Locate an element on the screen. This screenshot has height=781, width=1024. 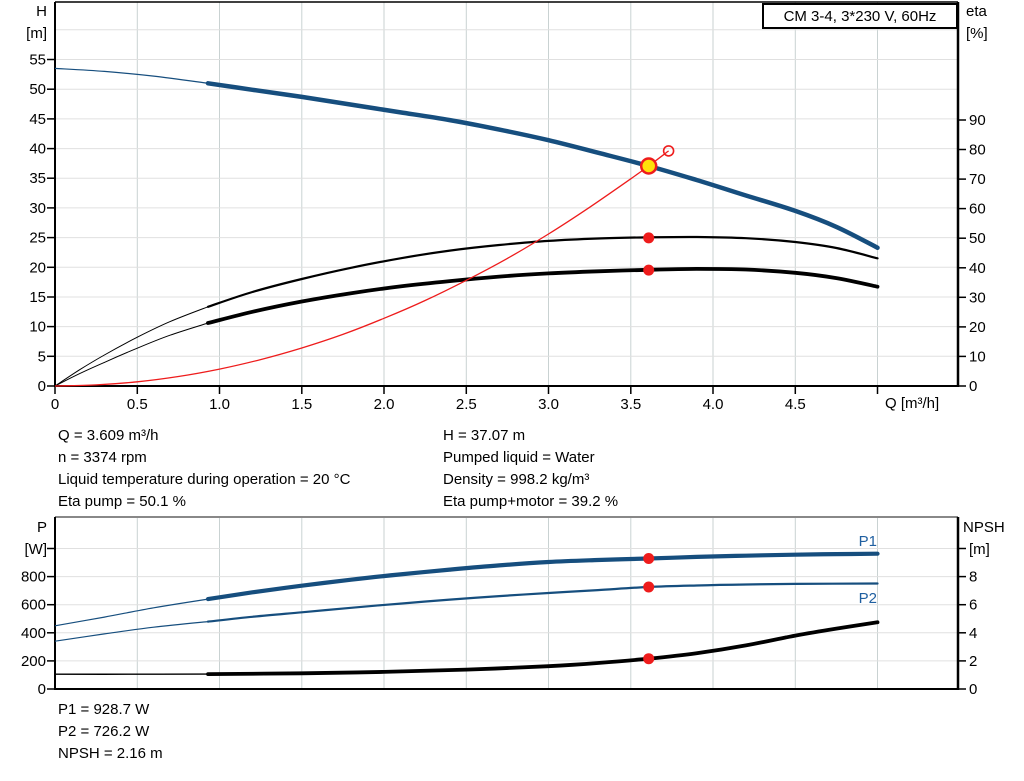
right-axis-tick-label: 20 is located at coordinates (977, 327).